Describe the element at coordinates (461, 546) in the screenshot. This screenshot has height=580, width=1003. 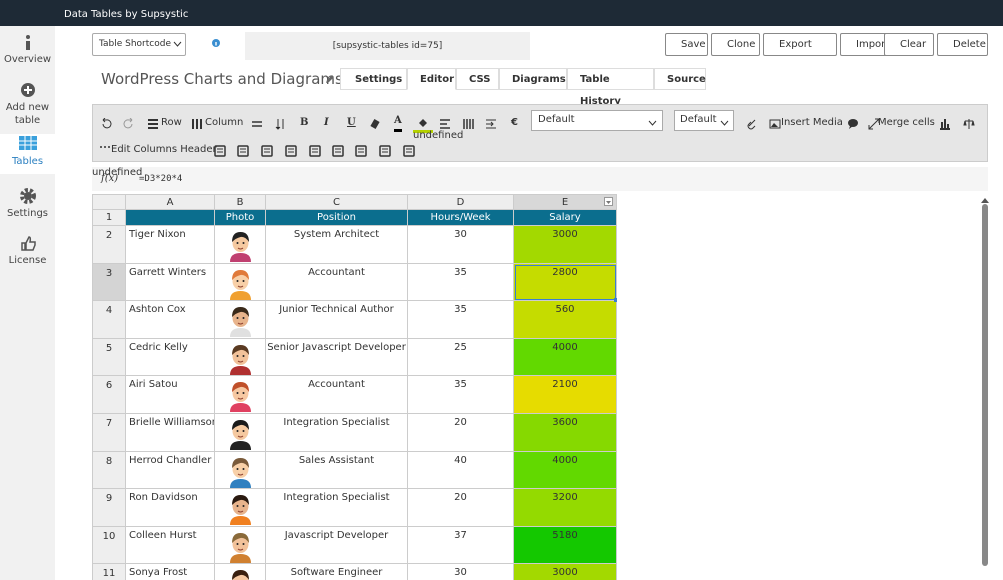
I see `hours-cell: 37` at that location.